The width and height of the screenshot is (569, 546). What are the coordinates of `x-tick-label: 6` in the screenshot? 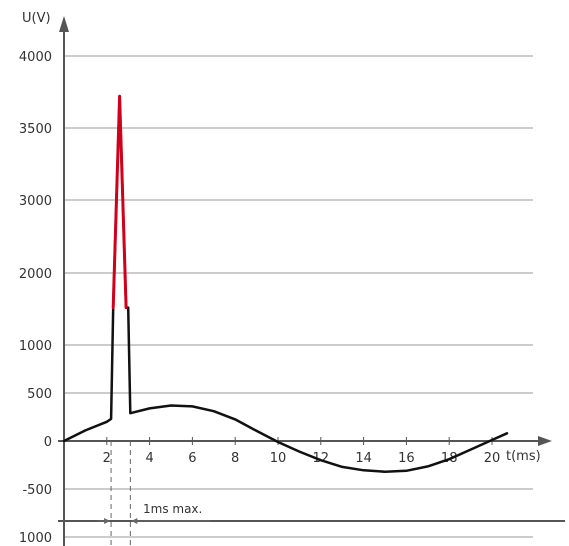 It's located at (192, 458).